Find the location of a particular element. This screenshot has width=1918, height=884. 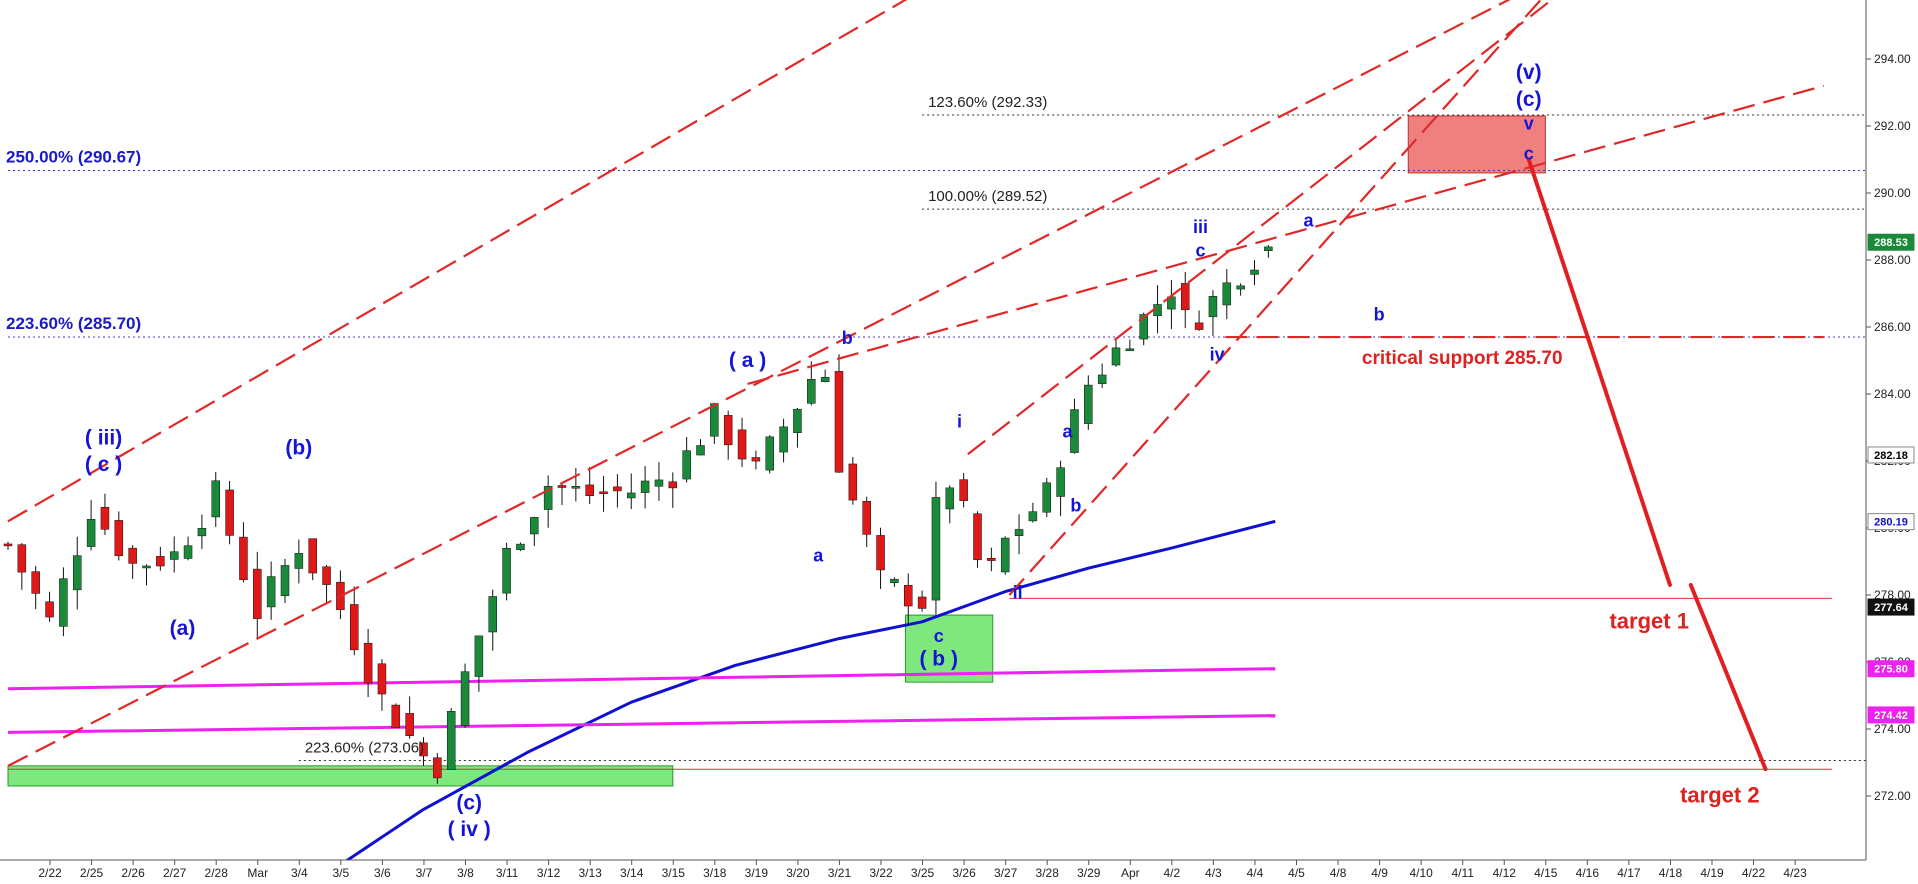

projection-lines is located at coordinates (1647, 464).